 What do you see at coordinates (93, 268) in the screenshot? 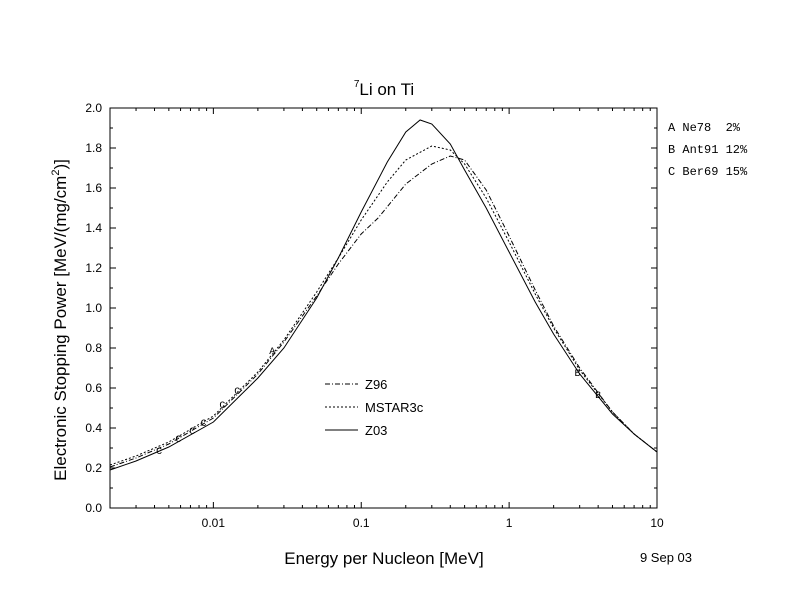
I see `y-tick-label: 1.2` at bounding box center [93, 268].